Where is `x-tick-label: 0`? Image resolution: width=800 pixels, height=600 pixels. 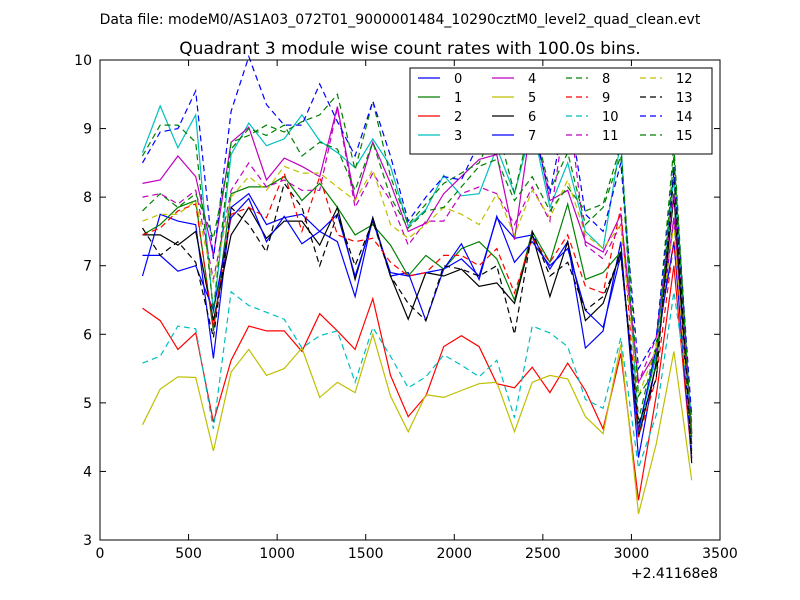
x-tick-label: 0 is located at coordinates (100, 554).